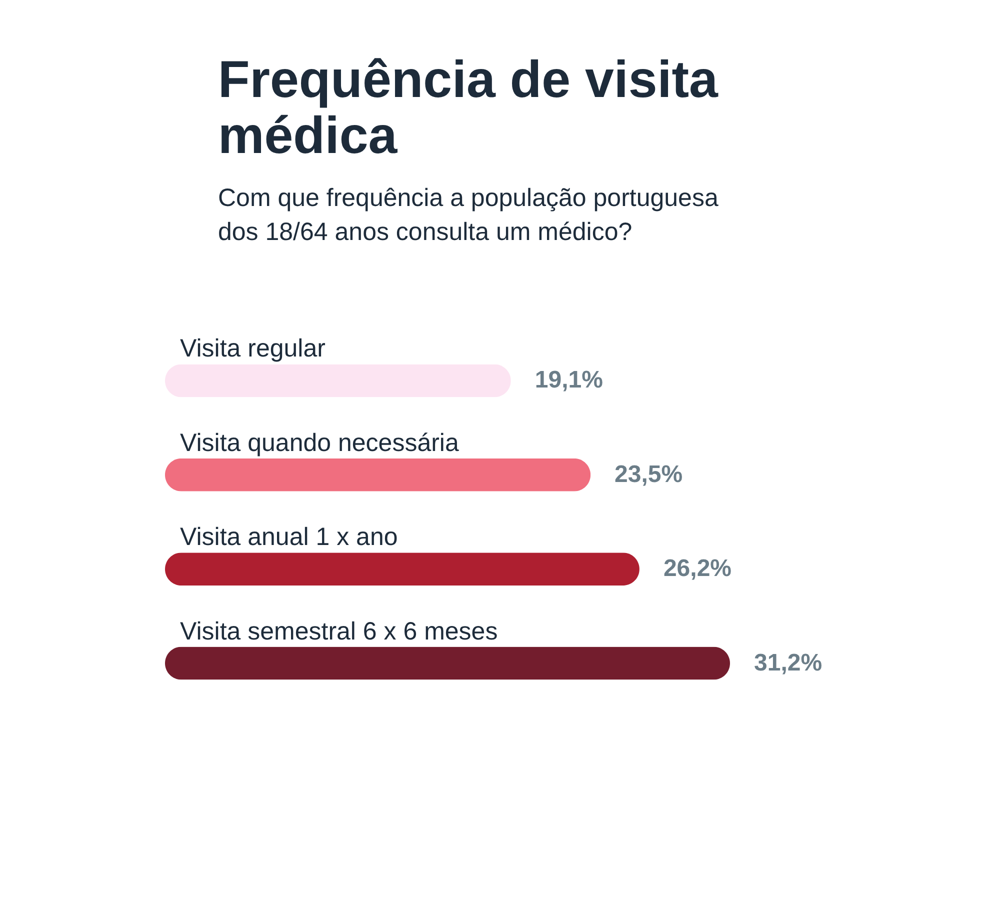  Describe the element at coordinates (289, 537) in the screenshot. I see `y-tick-label: Visita anual 1 x ano` at that location.